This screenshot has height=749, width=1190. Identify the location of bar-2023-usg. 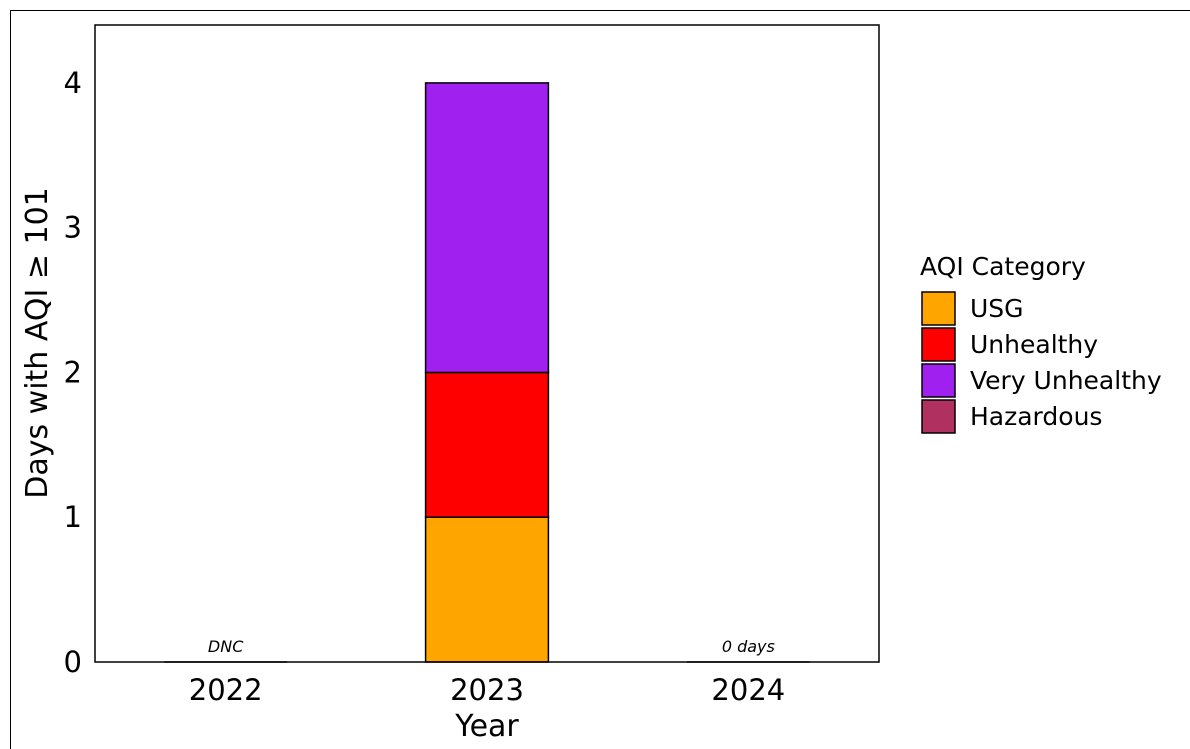
(487, 589).